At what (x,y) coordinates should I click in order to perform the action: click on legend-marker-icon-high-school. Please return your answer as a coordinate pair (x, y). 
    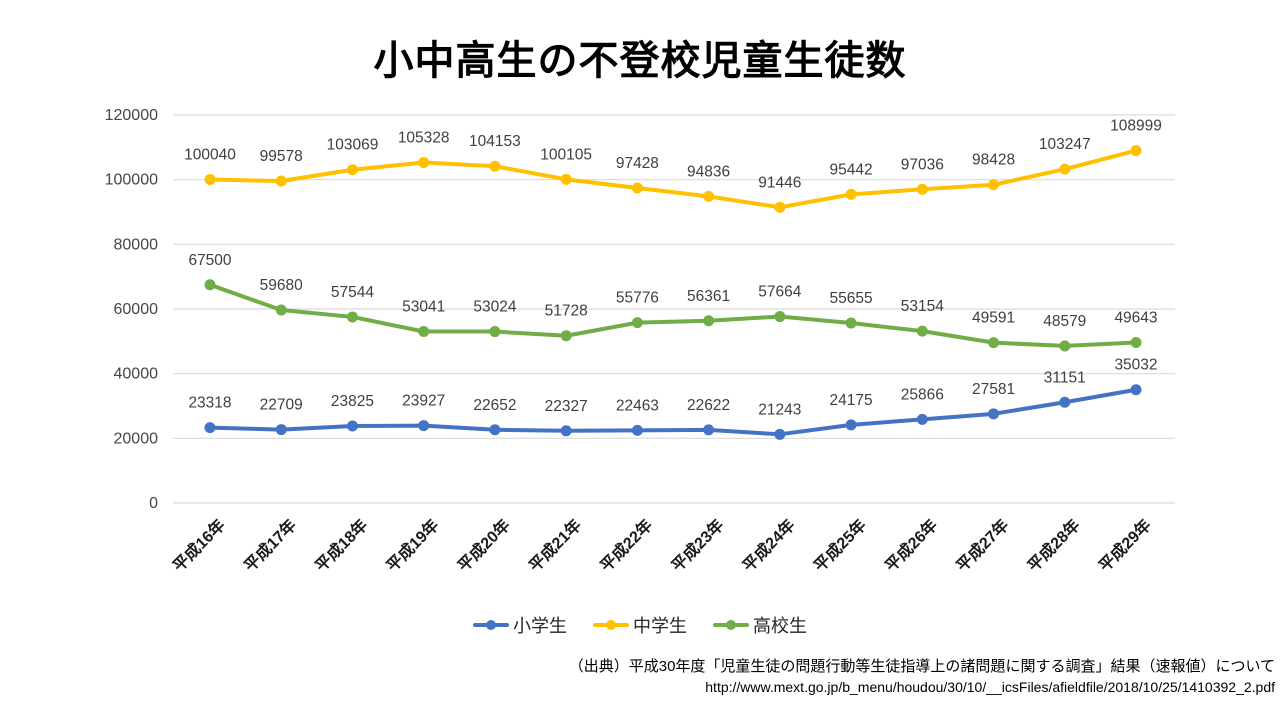
    Looking at the image, I should click on (731, 625).